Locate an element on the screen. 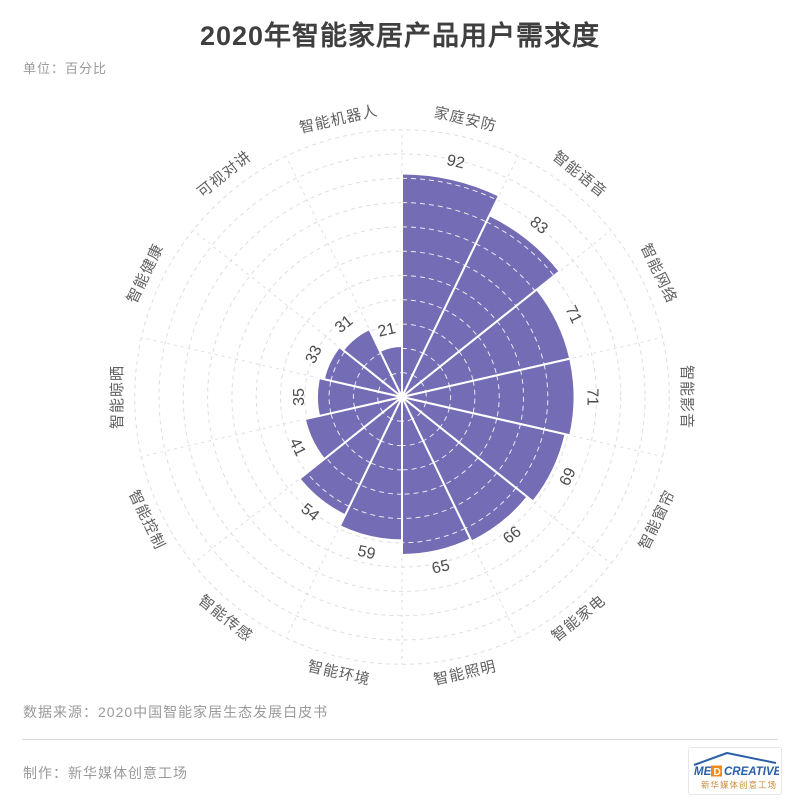 The width and height of the screenshot is (800, 800). logo-text-box: D is located at coordinates (717, 772).